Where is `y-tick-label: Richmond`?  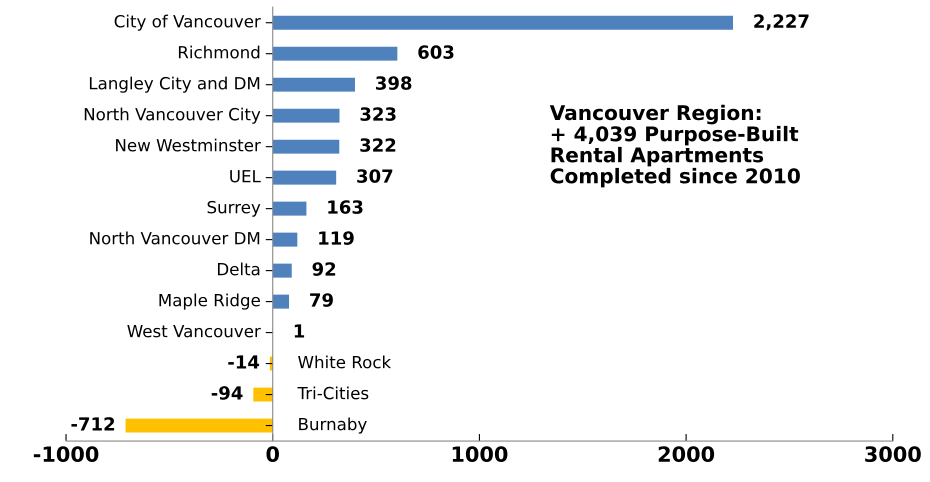
y-tick-label: Richmond is located at coordinates (219, 52).